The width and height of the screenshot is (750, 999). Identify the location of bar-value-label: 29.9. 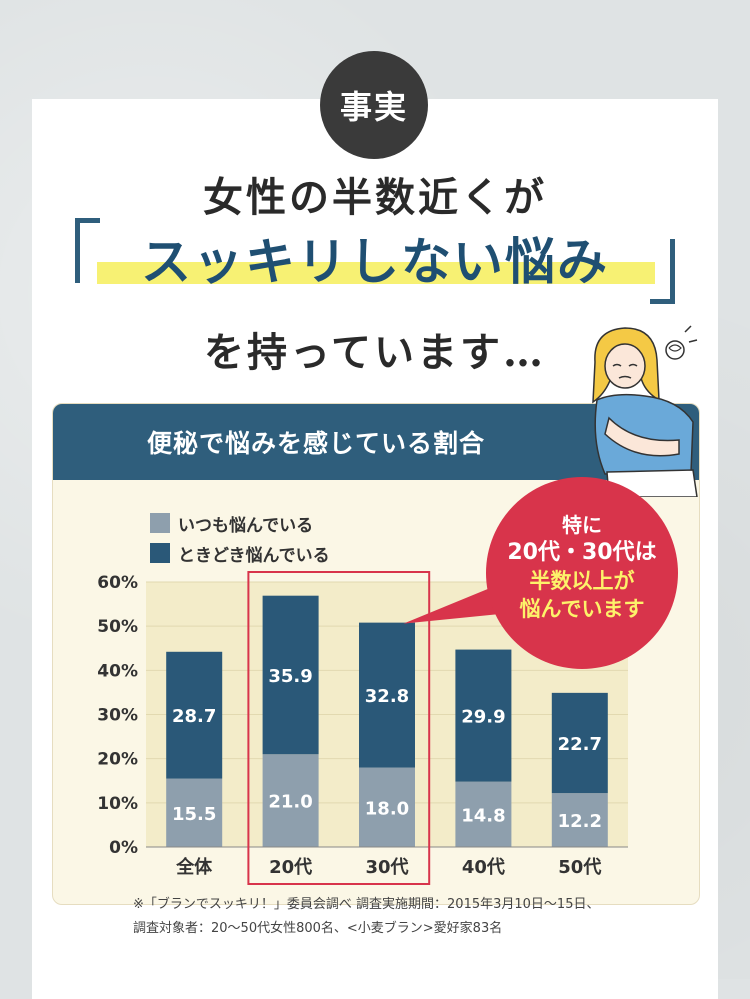
(483, 717).